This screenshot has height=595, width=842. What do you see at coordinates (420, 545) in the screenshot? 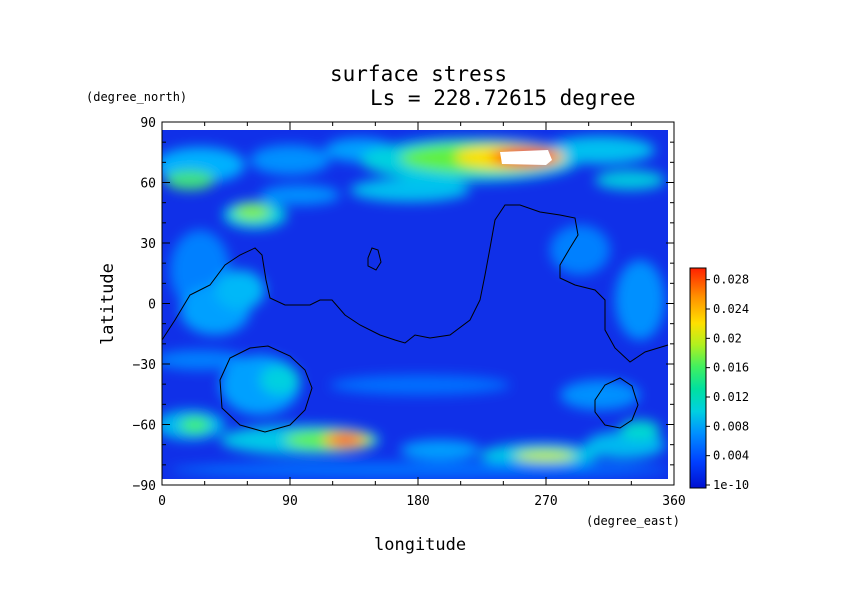
I see `x-axis-label: longitude` at bounding box center [420, 545].